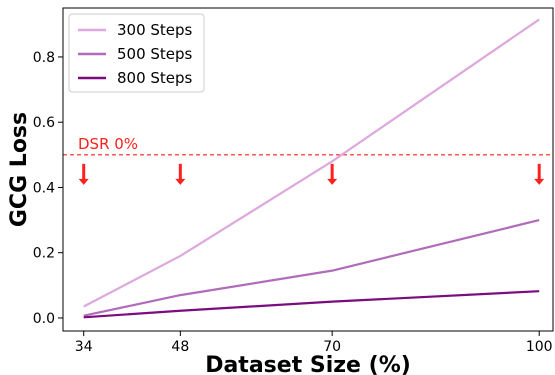 This screenshot has height=375, width=555. Describe the element at coordinates (308, 364) in the screenshot. I see `x-axis-label: Dataset Size (%)` at that location.